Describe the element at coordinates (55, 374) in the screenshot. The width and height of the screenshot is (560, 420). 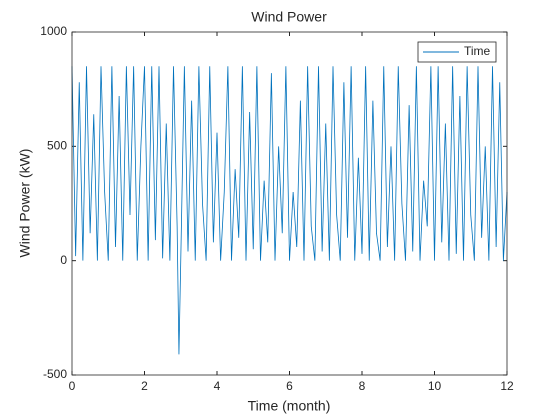
I see `y-tick-label: -500` at that location.